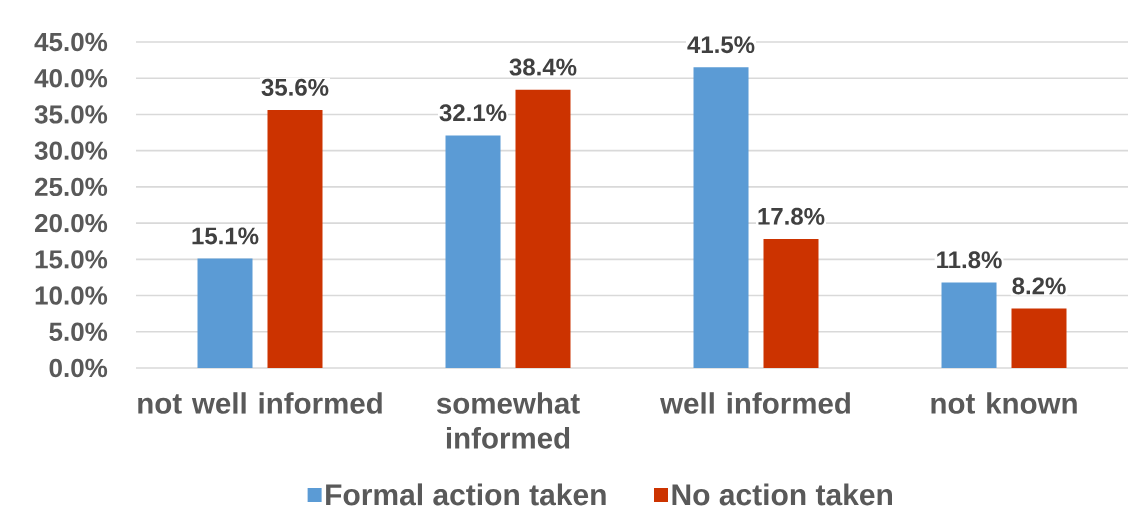  What do you see at coordinates (473, 113) in the screenshot?
I see `data-label: 32.1%` at bounding box center [473, 113].